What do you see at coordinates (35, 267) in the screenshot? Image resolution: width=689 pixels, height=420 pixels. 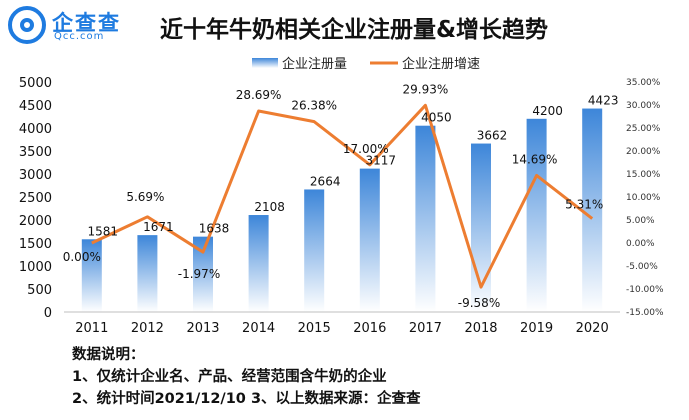 I see `y-left-tick-label: 1000` at bounding box center [35, 267].